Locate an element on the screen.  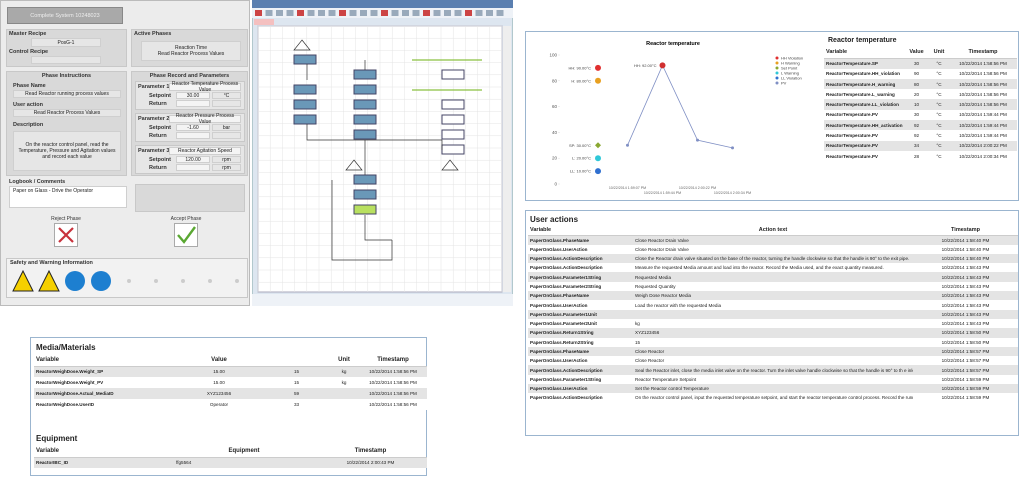
header-row: Variable Action text Timestamp is located at coordinates (773, 230).